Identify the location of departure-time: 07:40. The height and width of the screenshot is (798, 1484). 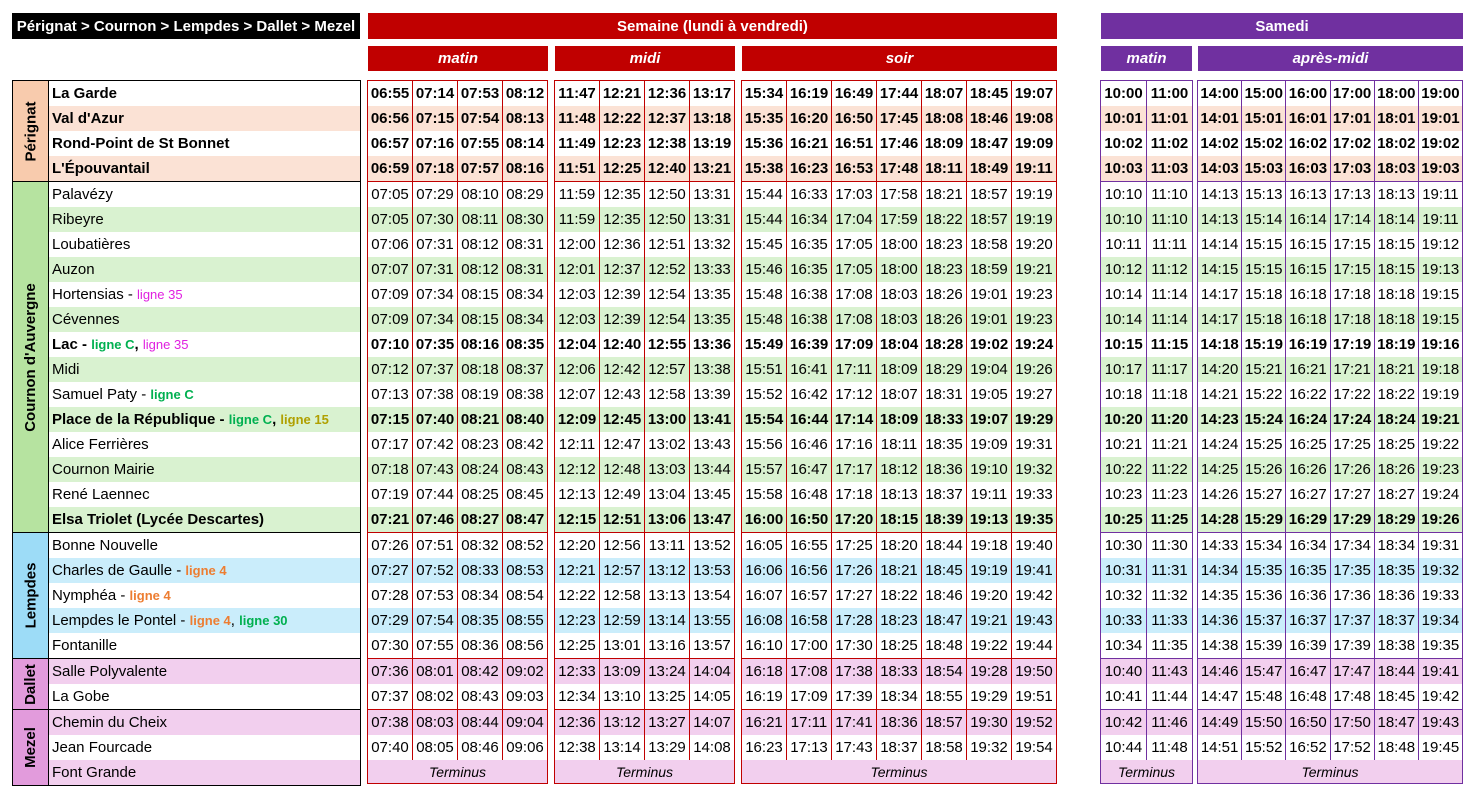
(435, 419).